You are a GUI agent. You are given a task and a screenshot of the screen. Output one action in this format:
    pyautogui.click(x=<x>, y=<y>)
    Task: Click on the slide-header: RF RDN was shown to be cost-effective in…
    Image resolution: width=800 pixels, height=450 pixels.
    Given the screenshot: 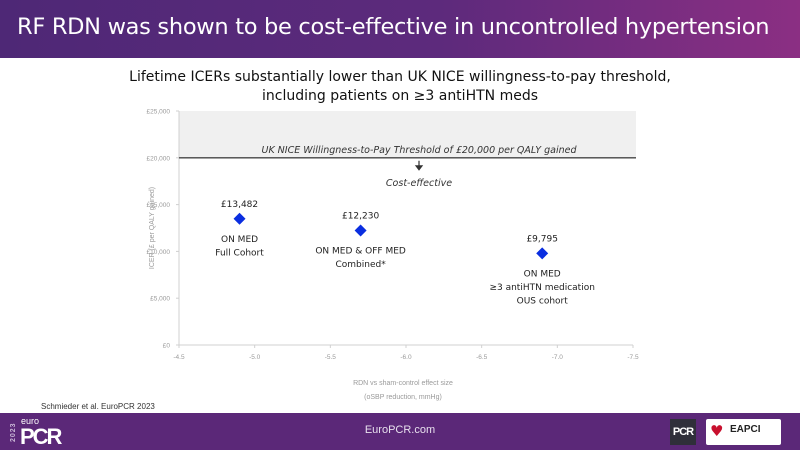 What is the action you would take?
    pyautogui.click(x=400, y=29)
    